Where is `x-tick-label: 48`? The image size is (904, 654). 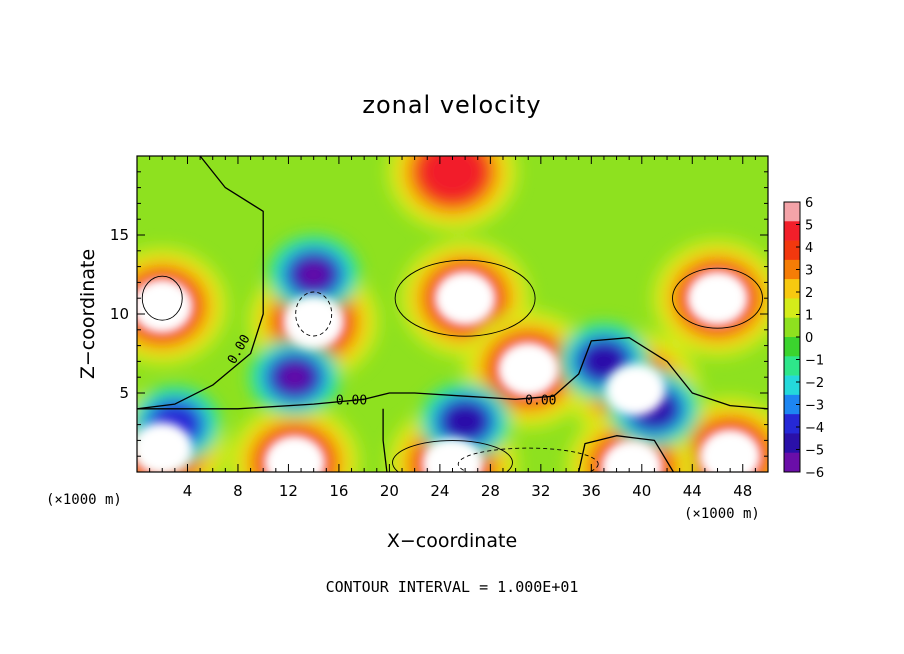
x-tick-label: 48 is located at coordinates (742, 491).